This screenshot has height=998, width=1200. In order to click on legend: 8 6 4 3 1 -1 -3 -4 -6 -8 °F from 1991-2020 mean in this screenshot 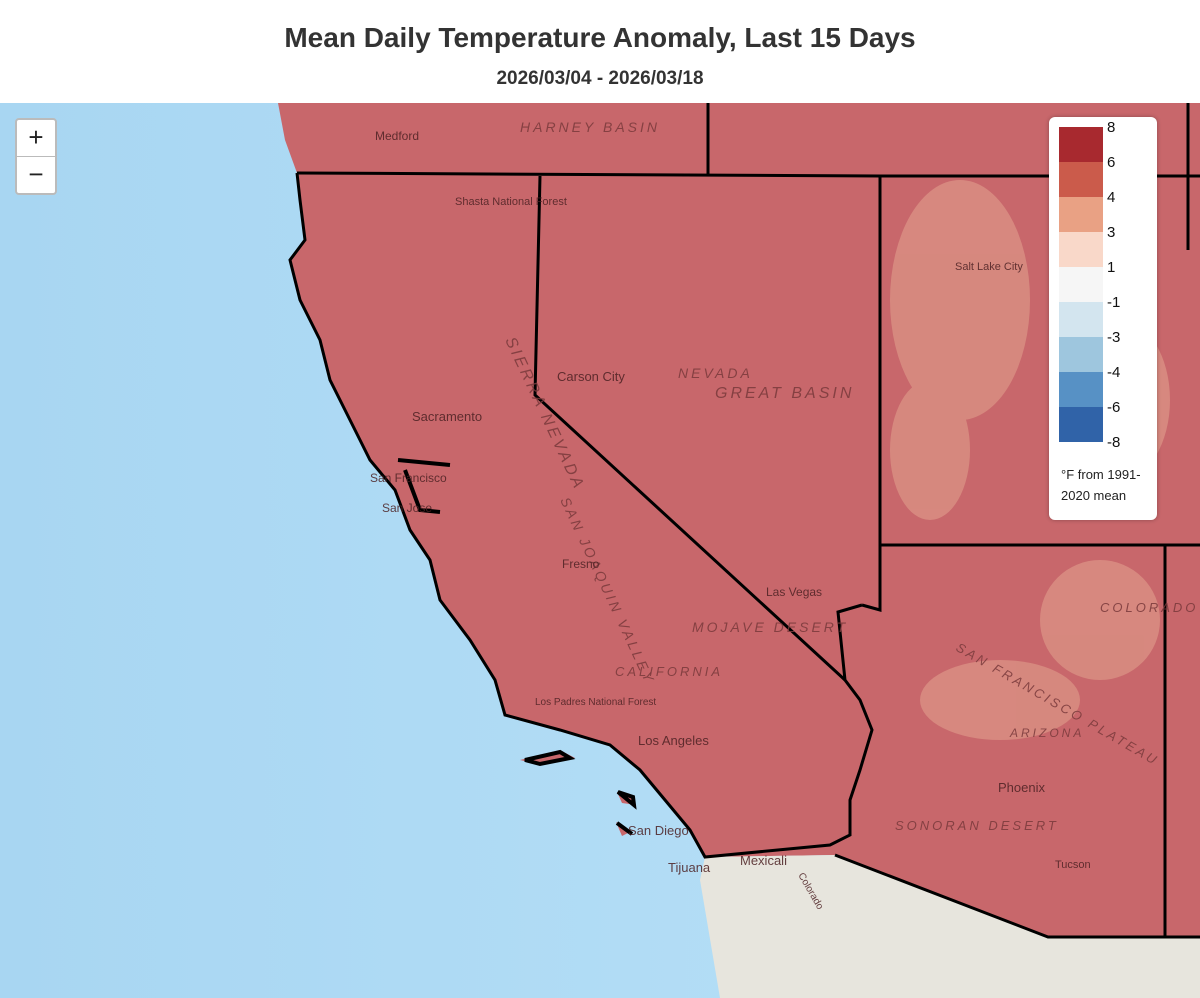, I will do `click(1103, 318)`.